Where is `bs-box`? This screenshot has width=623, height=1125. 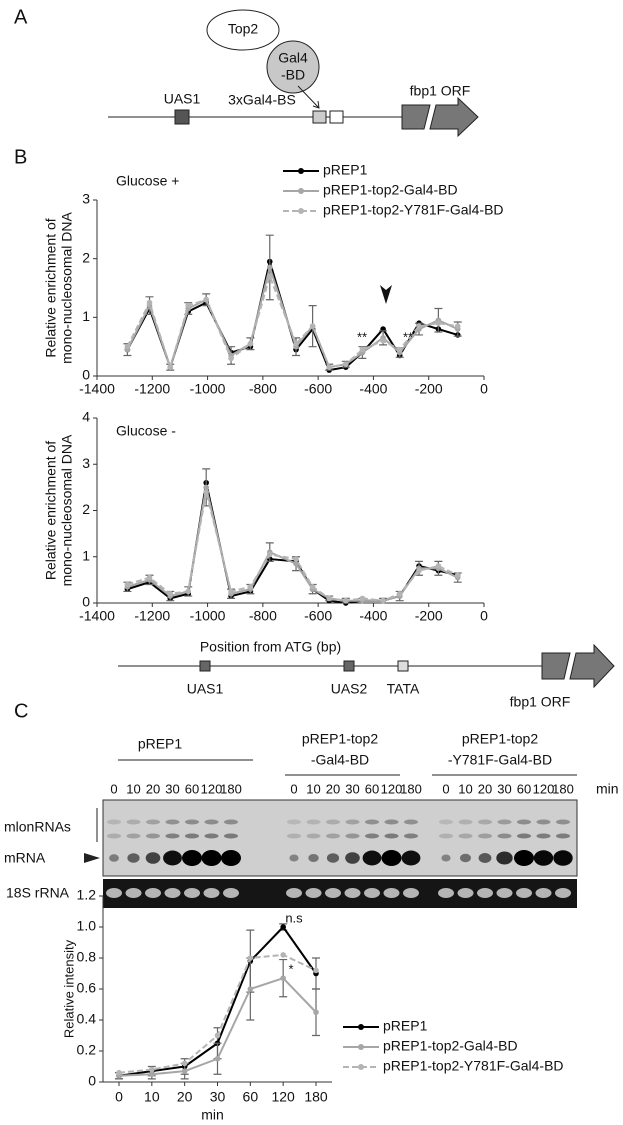
bs-box is located at coordinates (336, 117).